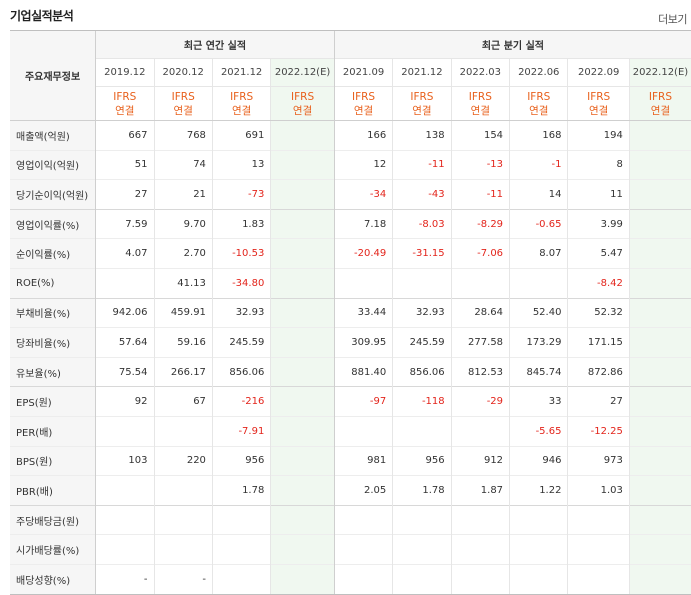 The image size is (691, 595). What do you see at coordinates (480, 490) in the screenshot?
I see `table-cell: 1.87` at bounding box center [480, 490].